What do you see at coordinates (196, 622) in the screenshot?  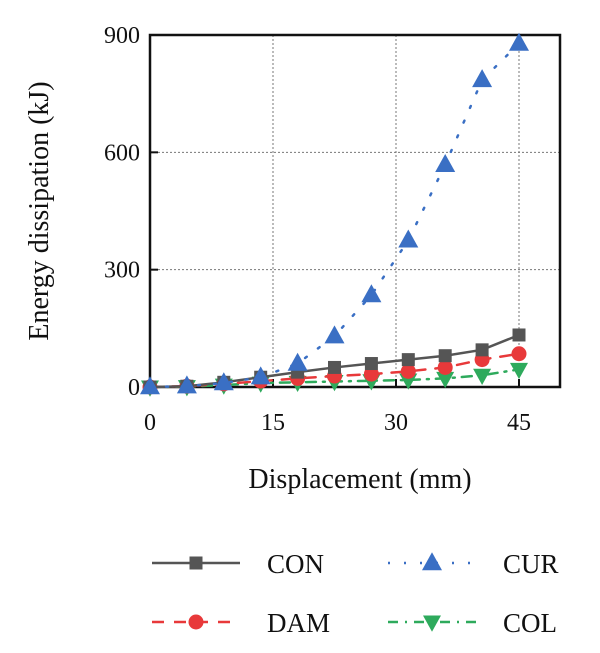 I see `legend-marker-dam` at bounding box center [196, 622].